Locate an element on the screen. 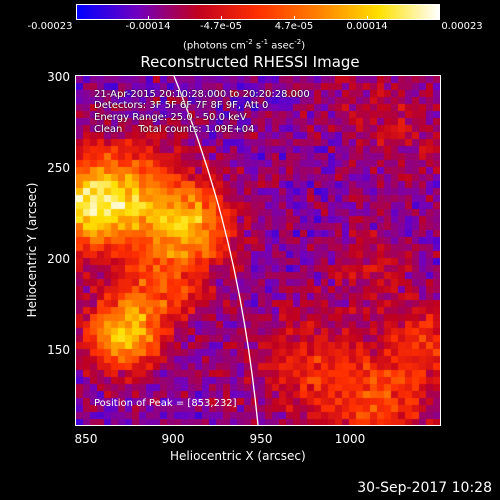 Image resolution: width=500 pixels, height=500 pixels. colorbar-tick-label: 0.00023 is located at coordinates (462, 26).